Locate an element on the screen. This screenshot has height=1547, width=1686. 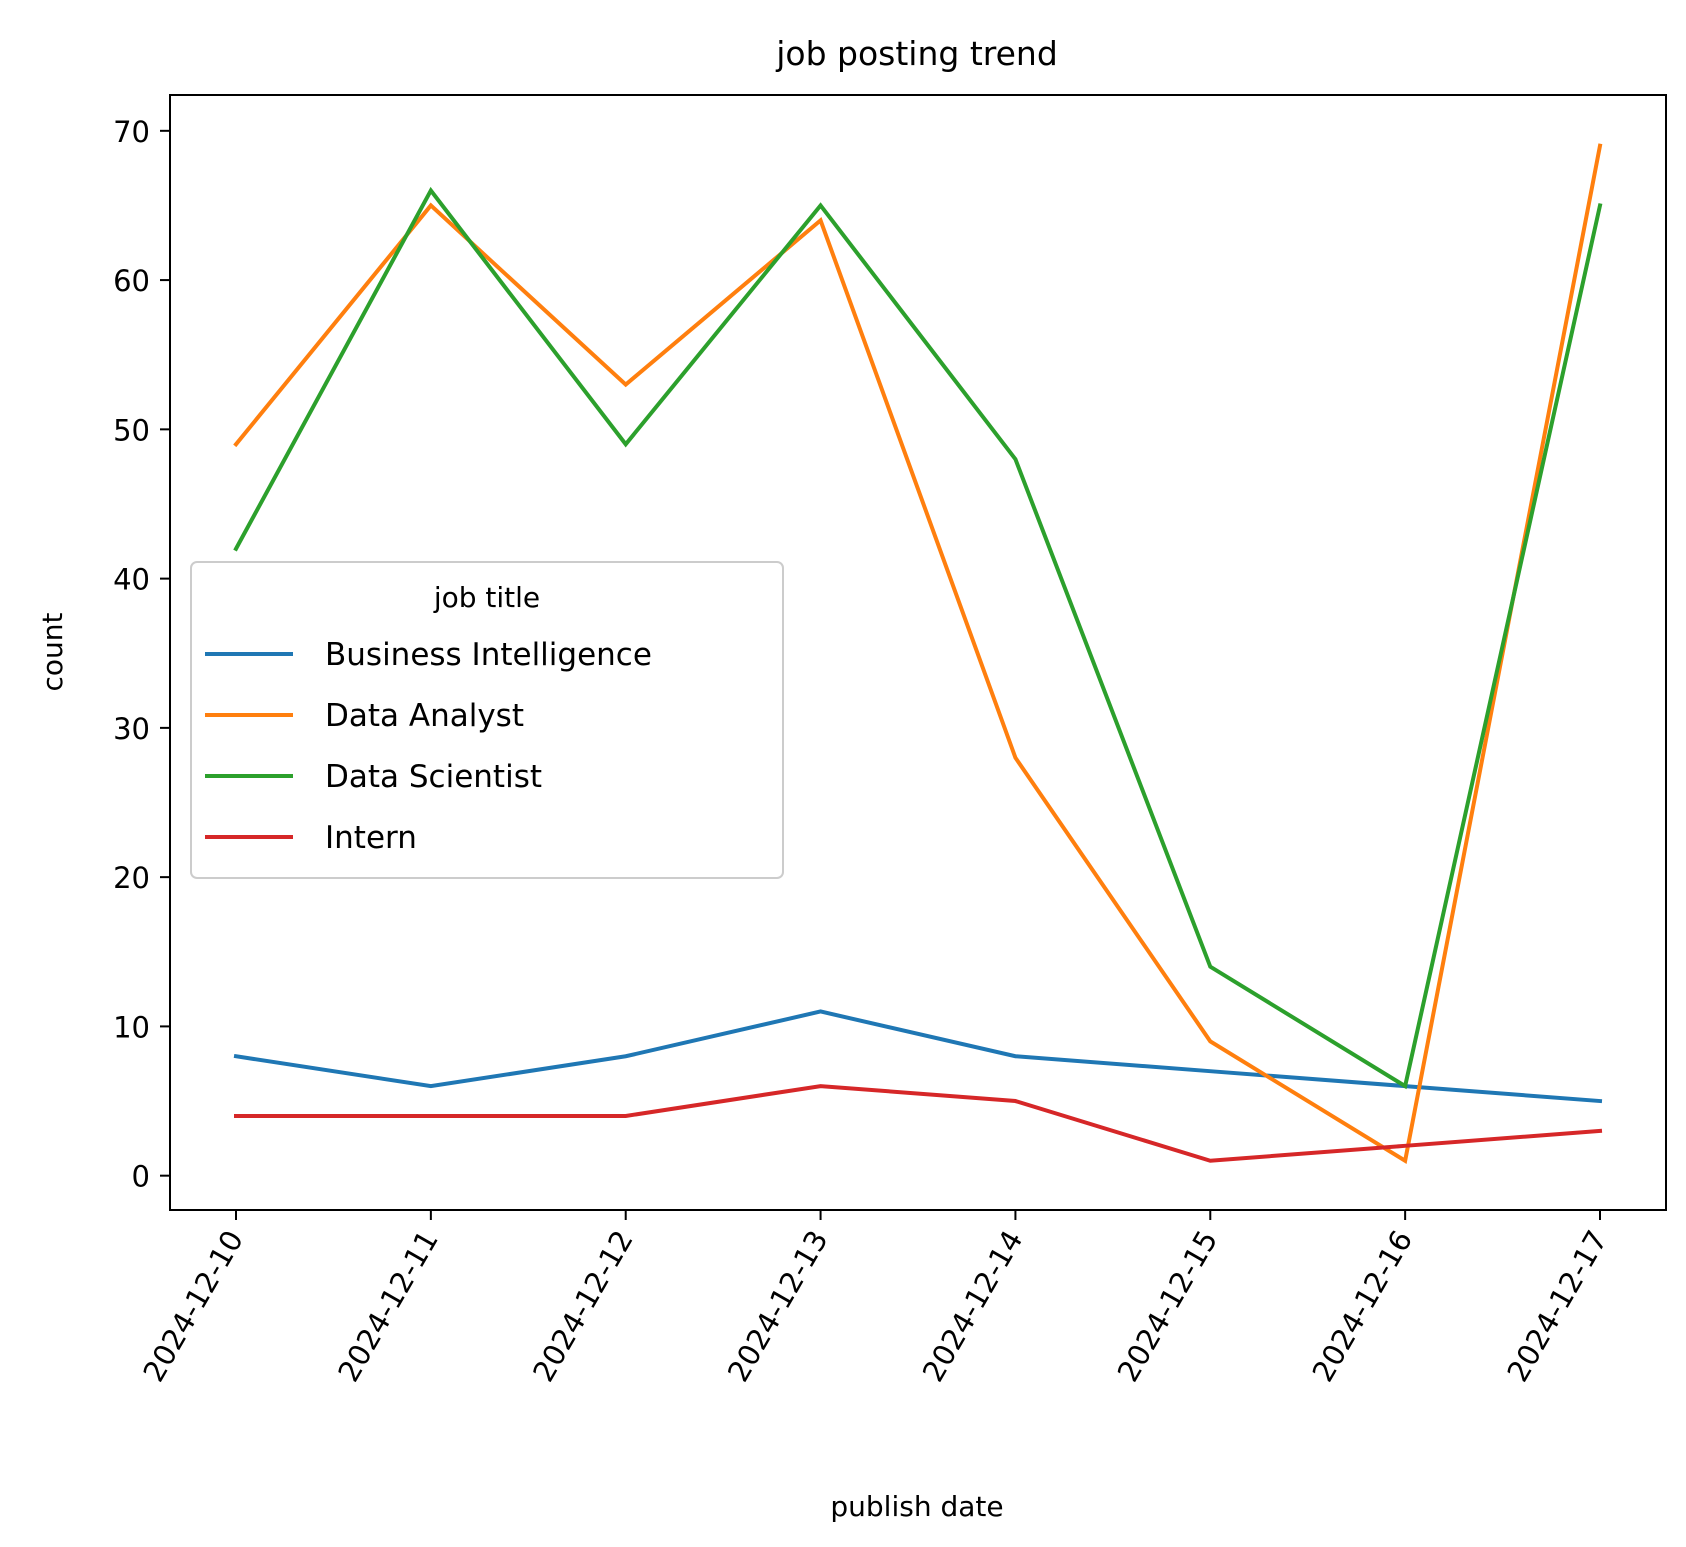
x-tick-label: 2024-12-10 is located at coordinates (193, 1306).